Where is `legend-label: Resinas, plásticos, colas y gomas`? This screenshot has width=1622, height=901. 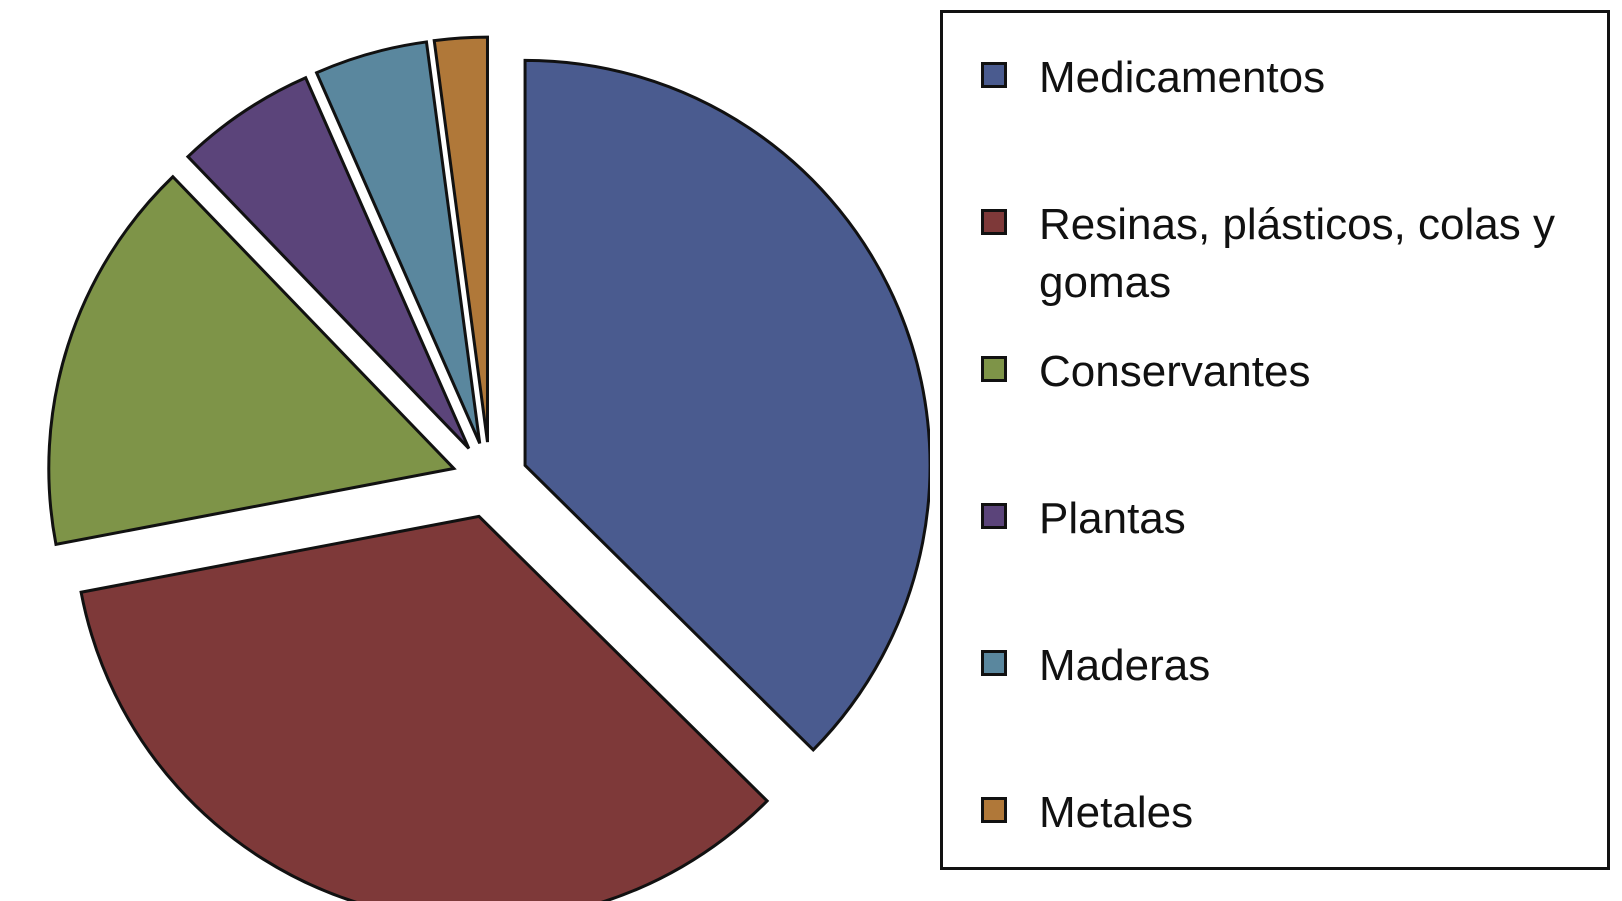
legend-label: Resinas, plásticos, colas y gomas is located at coordinates (1297, 253).